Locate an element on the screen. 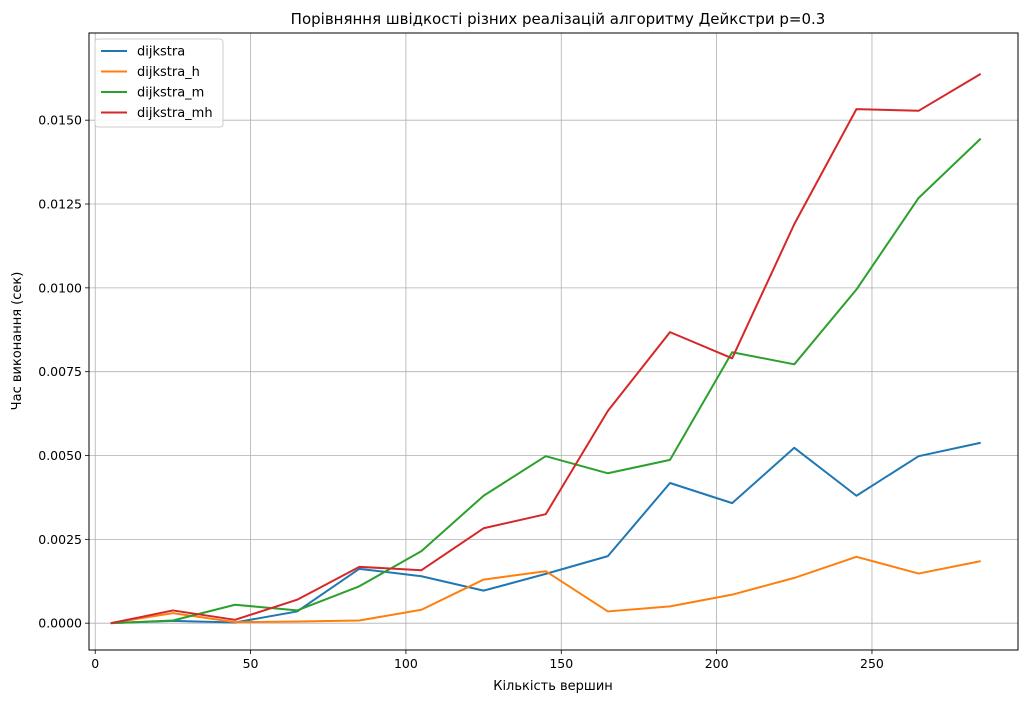  x-tick-label: 50 is located at coordinates (251, 663).